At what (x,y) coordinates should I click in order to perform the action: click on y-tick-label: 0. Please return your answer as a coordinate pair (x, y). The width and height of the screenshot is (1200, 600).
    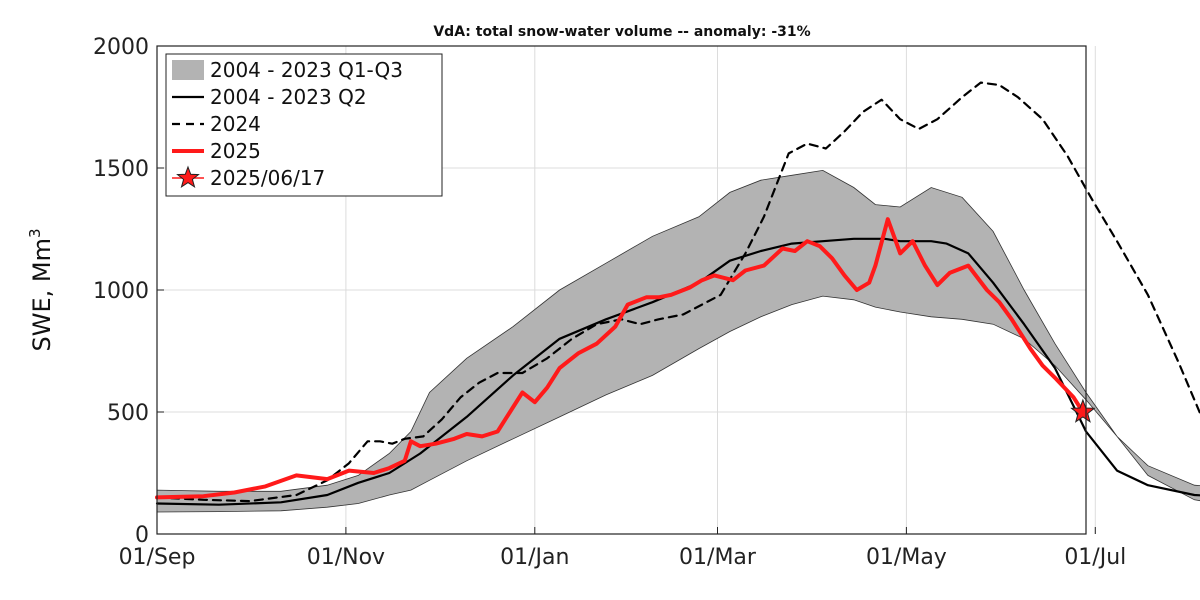
    Looking at the image, I should click on (142, 535).